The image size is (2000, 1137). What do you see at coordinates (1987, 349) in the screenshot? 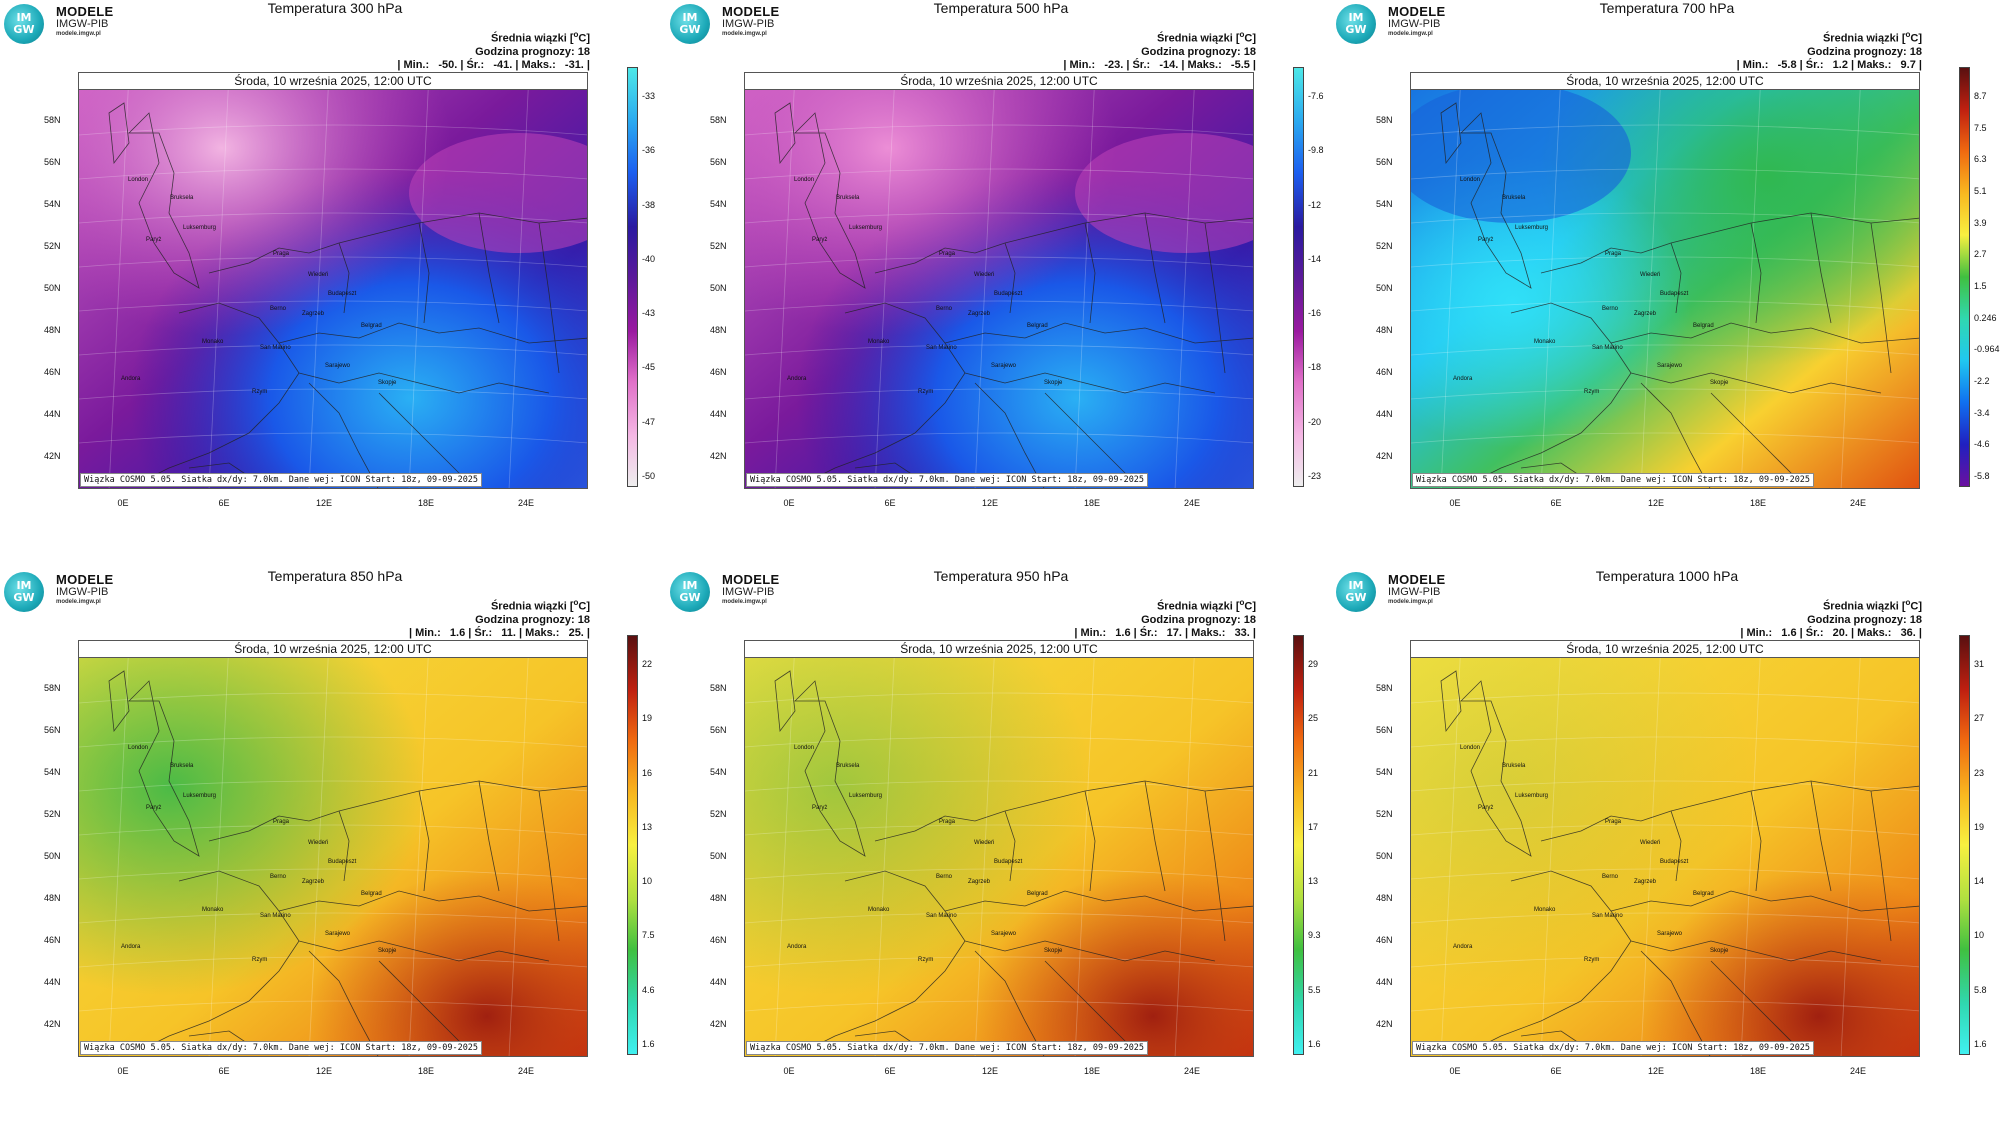
I see `colorbar-tick: -0.964` at bounding box center [1987, 349].